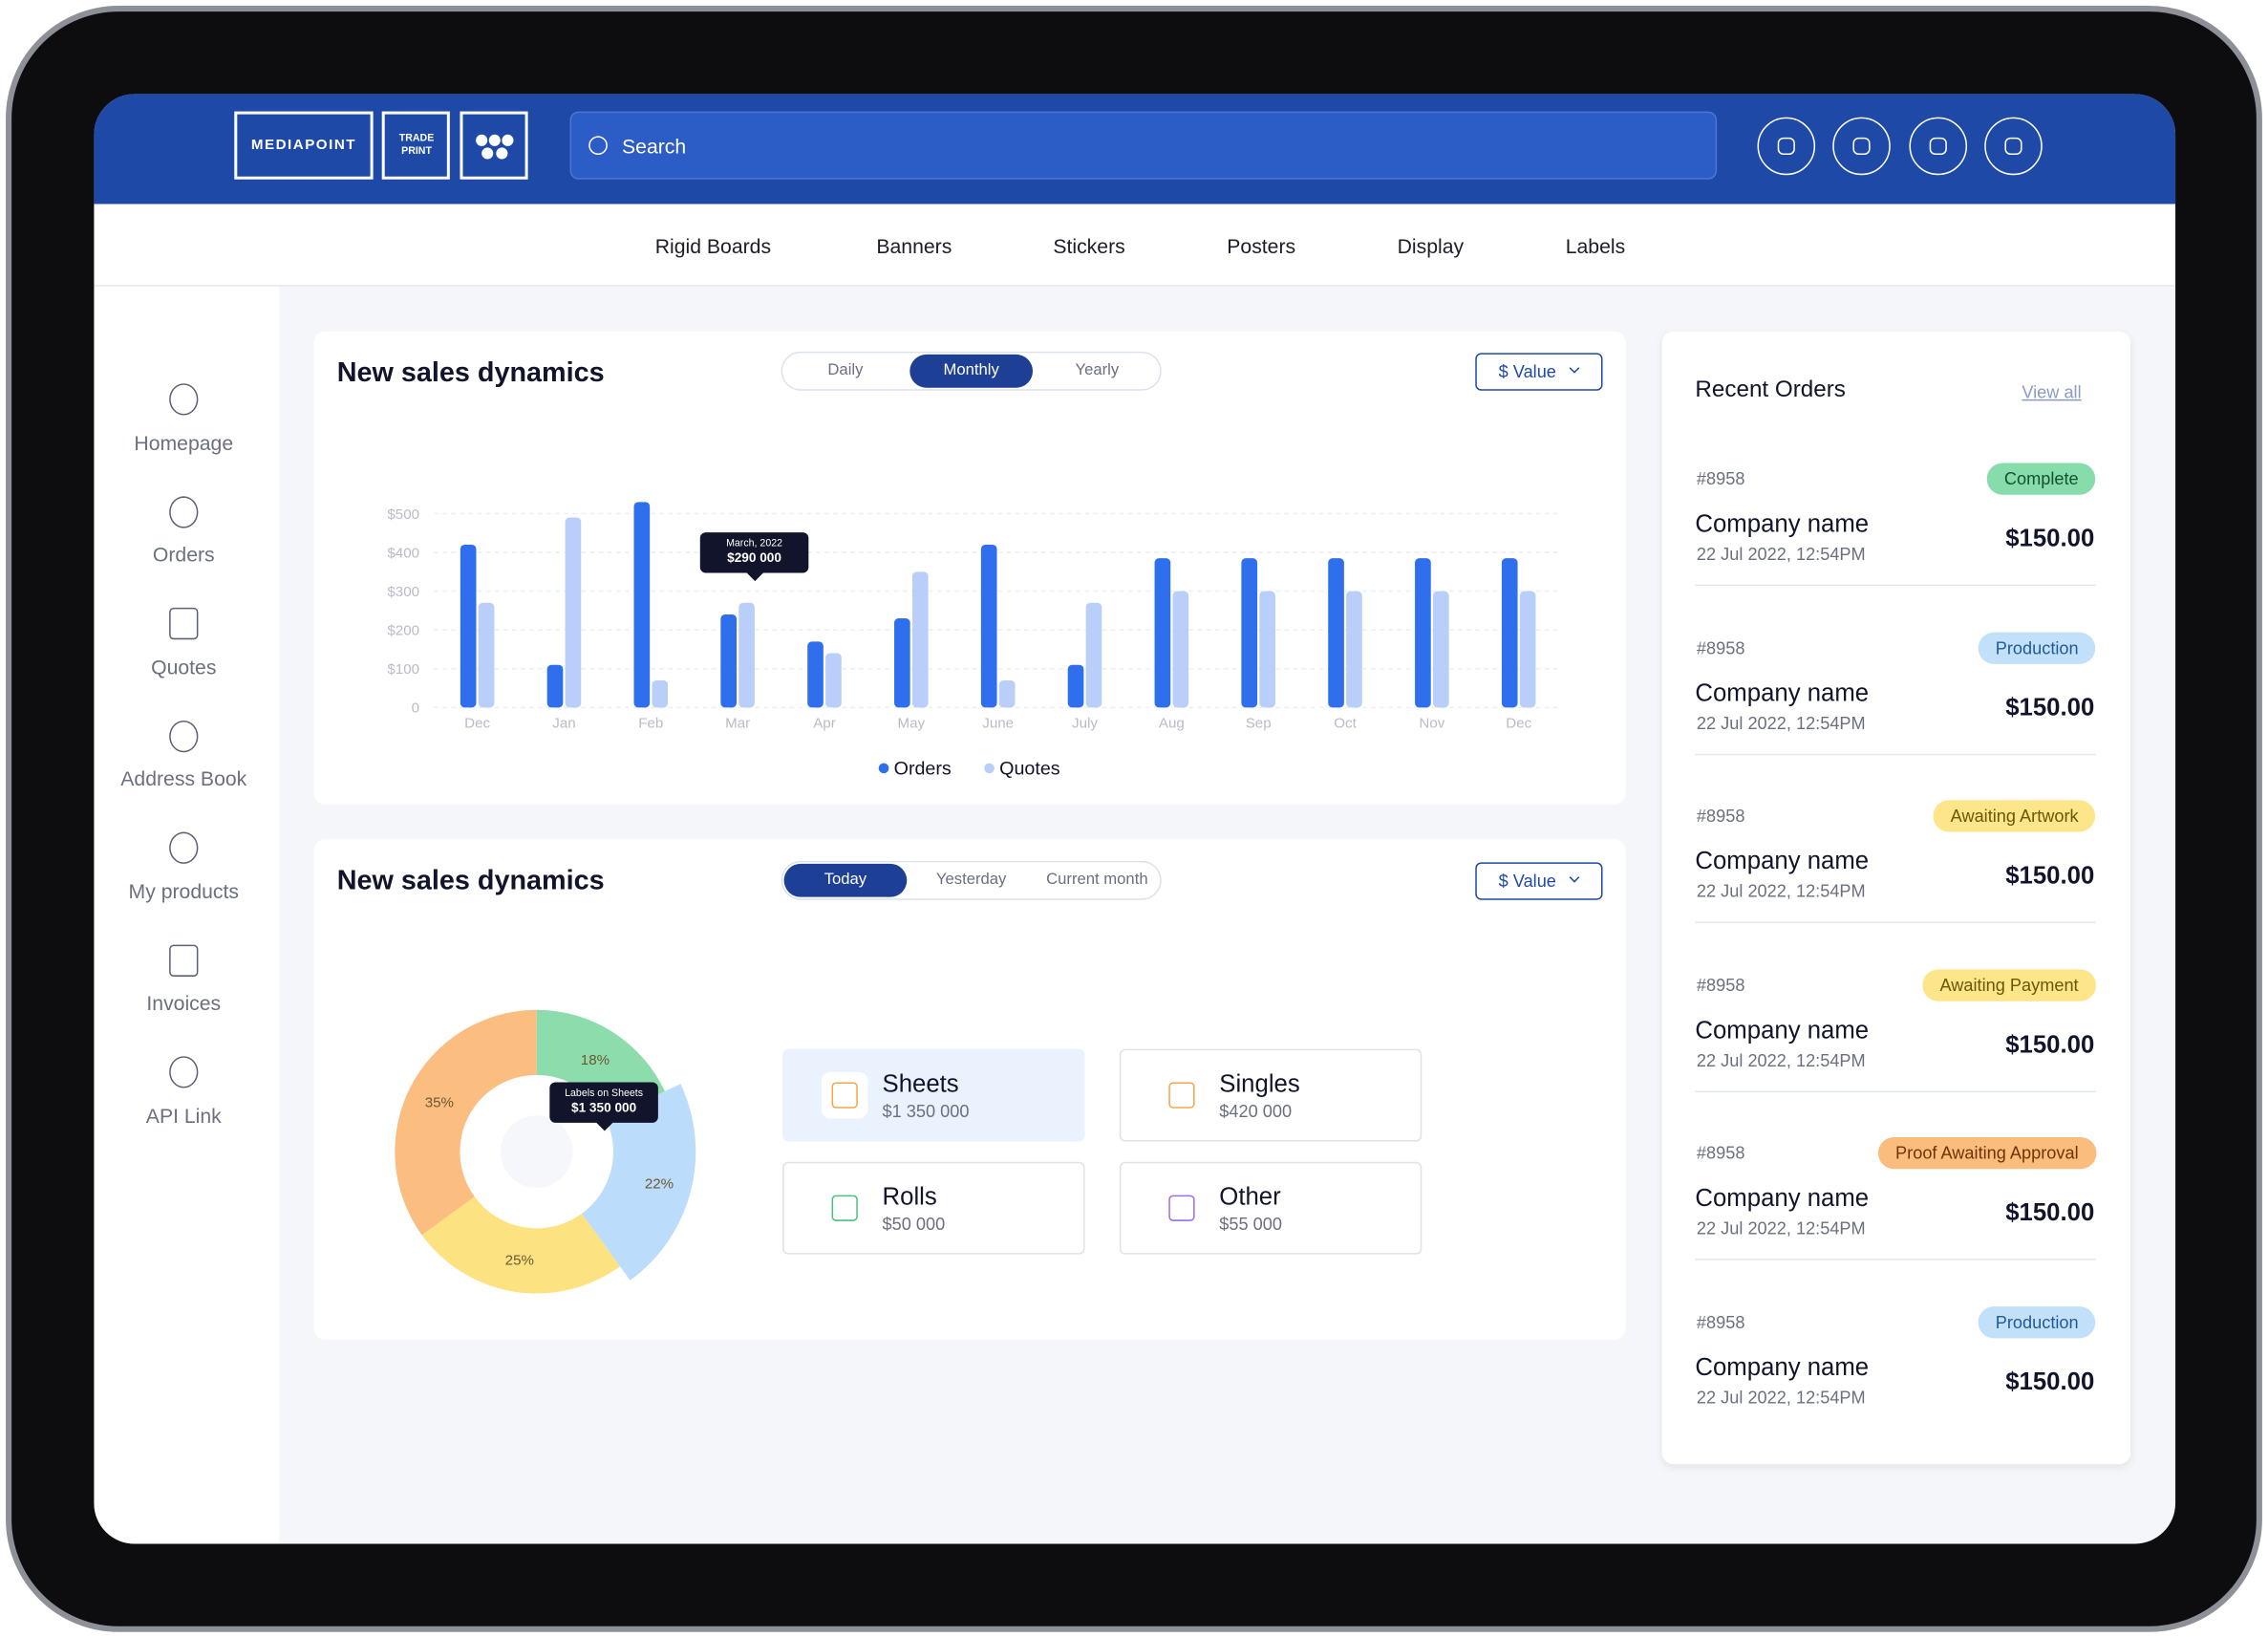 The height and width of the screenshot is (1637, 2268). I want to click on tab-pill: Today Yesterday Current month, so click(972, 880).